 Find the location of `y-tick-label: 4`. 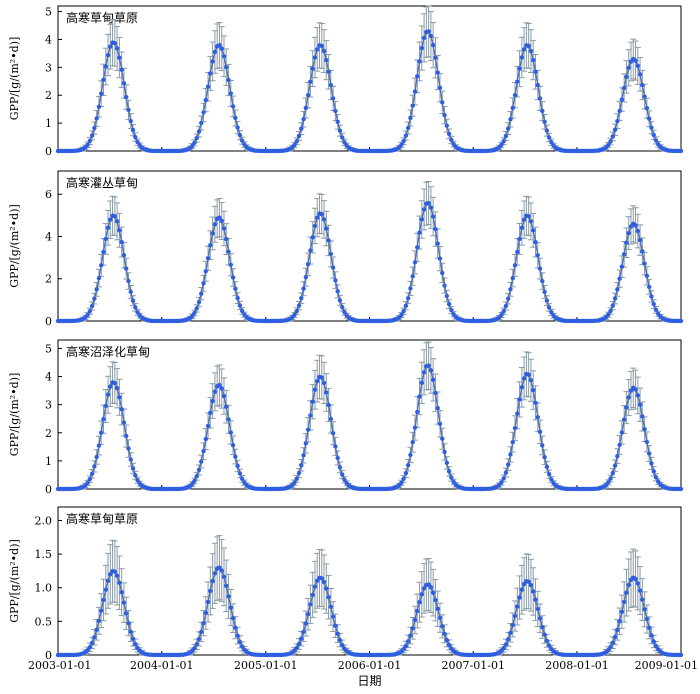

y-tick-label: 4 is located at coordinates (48, 236).